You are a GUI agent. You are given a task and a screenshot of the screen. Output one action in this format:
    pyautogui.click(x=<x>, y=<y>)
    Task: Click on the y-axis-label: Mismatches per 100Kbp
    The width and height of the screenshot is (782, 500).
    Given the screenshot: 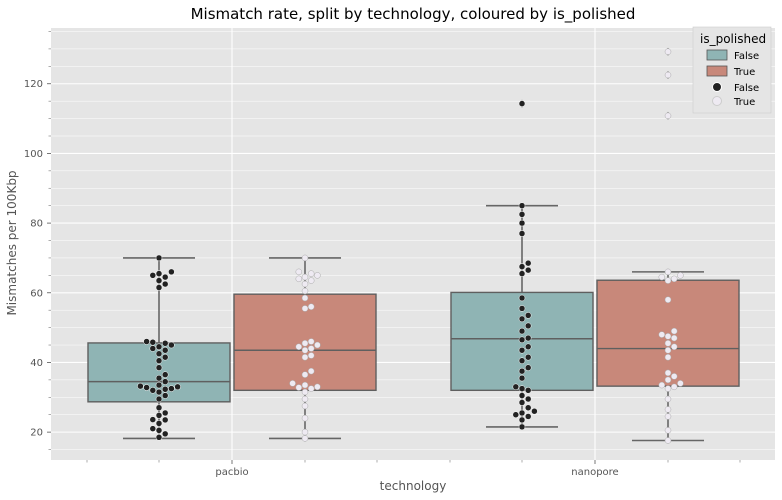 What is the action you would take?
    pyautogui.click(x=12, y=242)
    